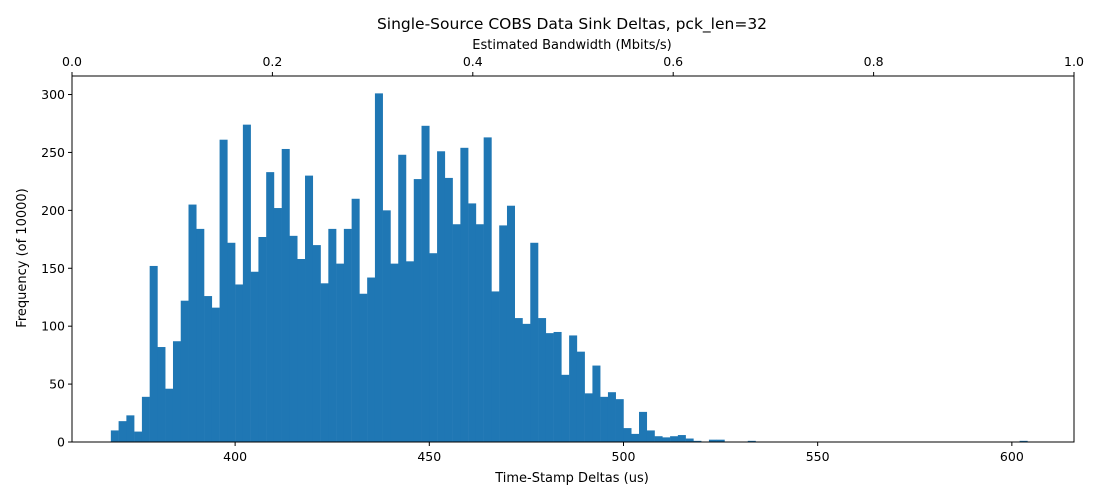 This screenshot has width=1100, height=500. Describe the element at coordinates (22, 257) in the screenshot. I see `y-axis-label: Frequency (of 10000)` at that location.